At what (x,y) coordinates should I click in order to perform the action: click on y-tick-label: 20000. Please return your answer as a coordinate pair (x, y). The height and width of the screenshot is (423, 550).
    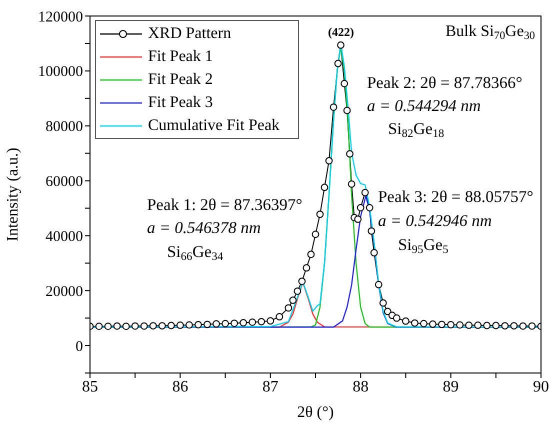
    Looking at the image, I should click on (64, 292).